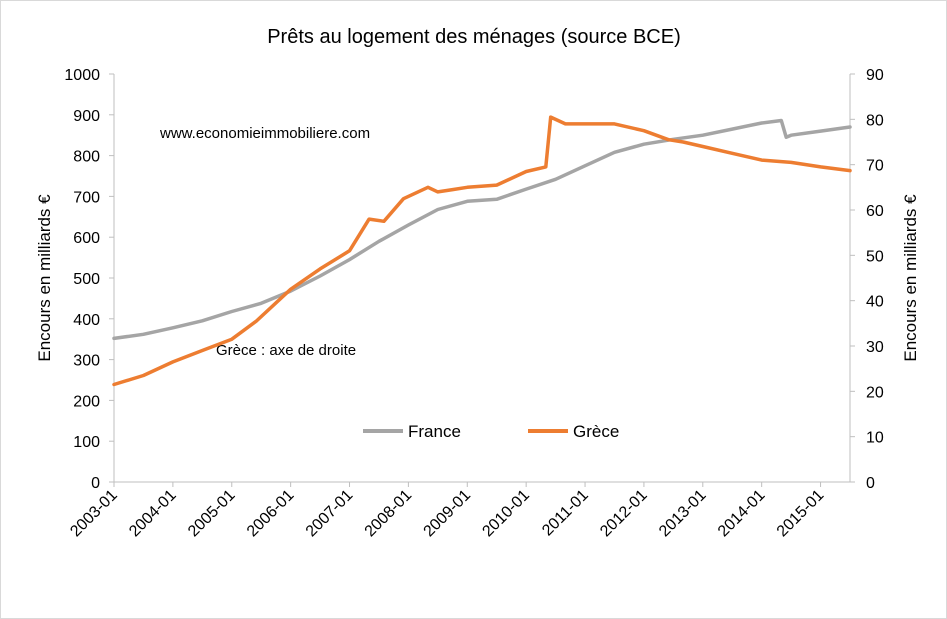 This screenshot has height=619, width=947. What do you see at coordinates (506, 514) in the screenshot?
I see `x-tick-label: 2010-01` at bounding box center [506, 514].